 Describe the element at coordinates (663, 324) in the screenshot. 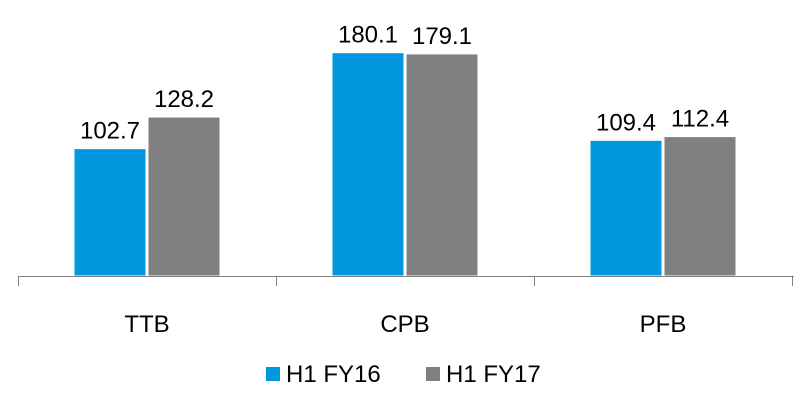

I see `x-tick-label: PFB` at that location.